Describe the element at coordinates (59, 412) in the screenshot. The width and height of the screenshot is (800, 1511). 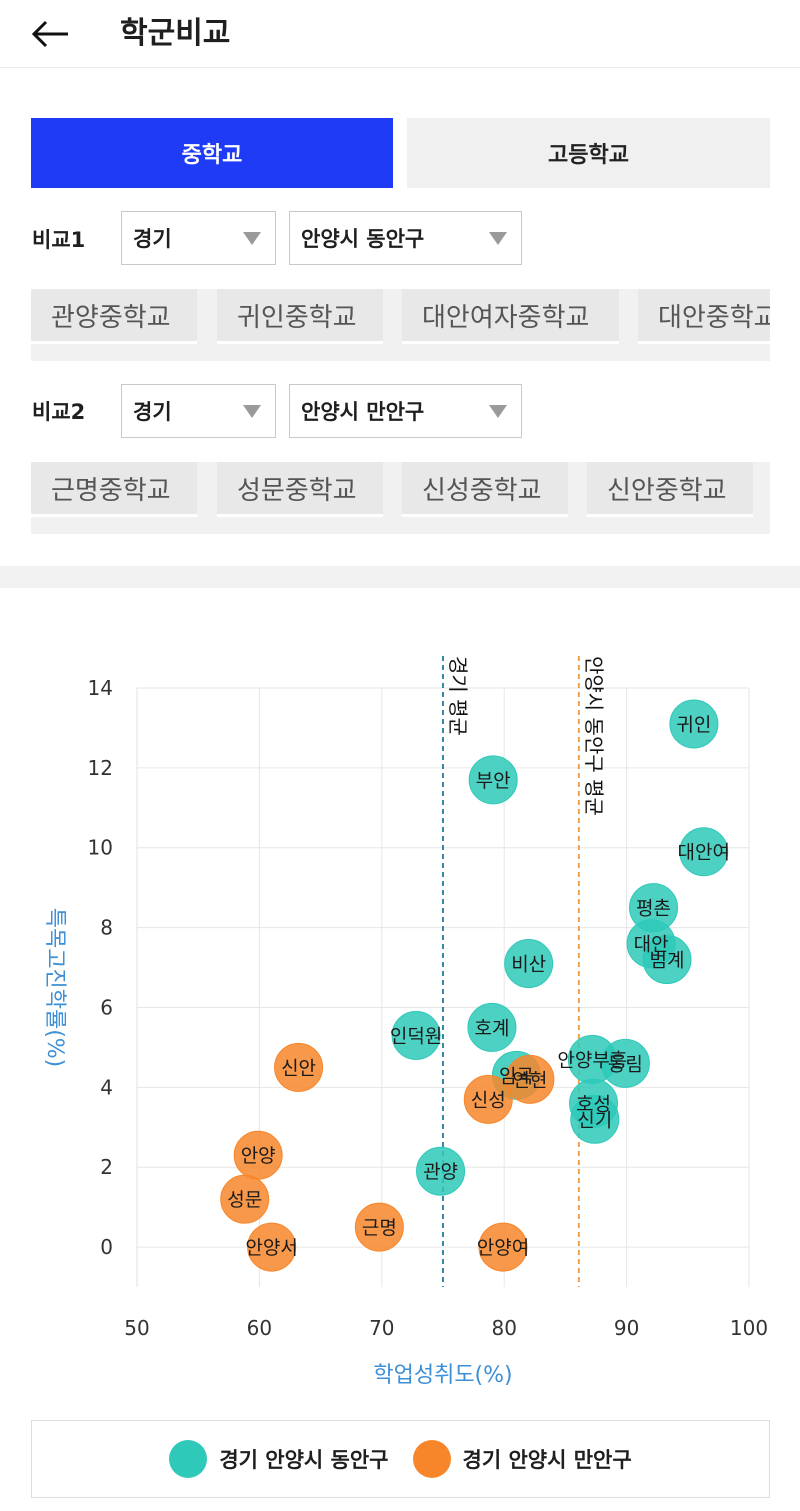
I see `compare2-label: 비교2` at that location.